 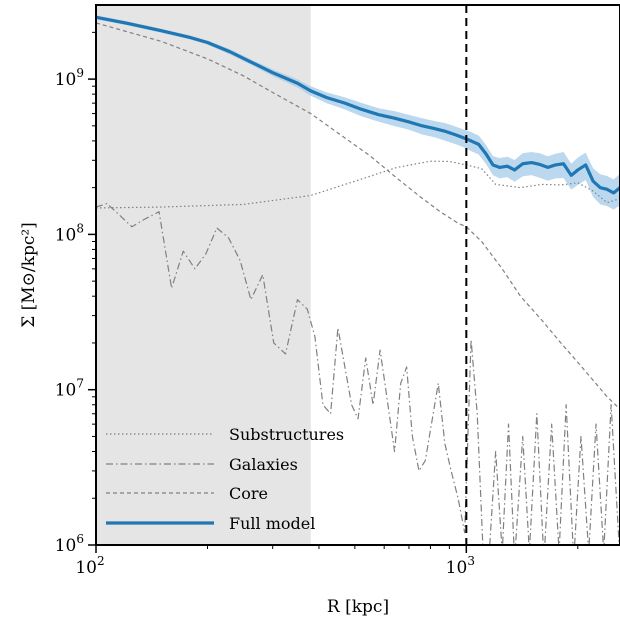 What do you see at coordinates (69, 233) in the screenshot?
I see `y-tick-label: 10⁸` at bounding box center [69, 233].